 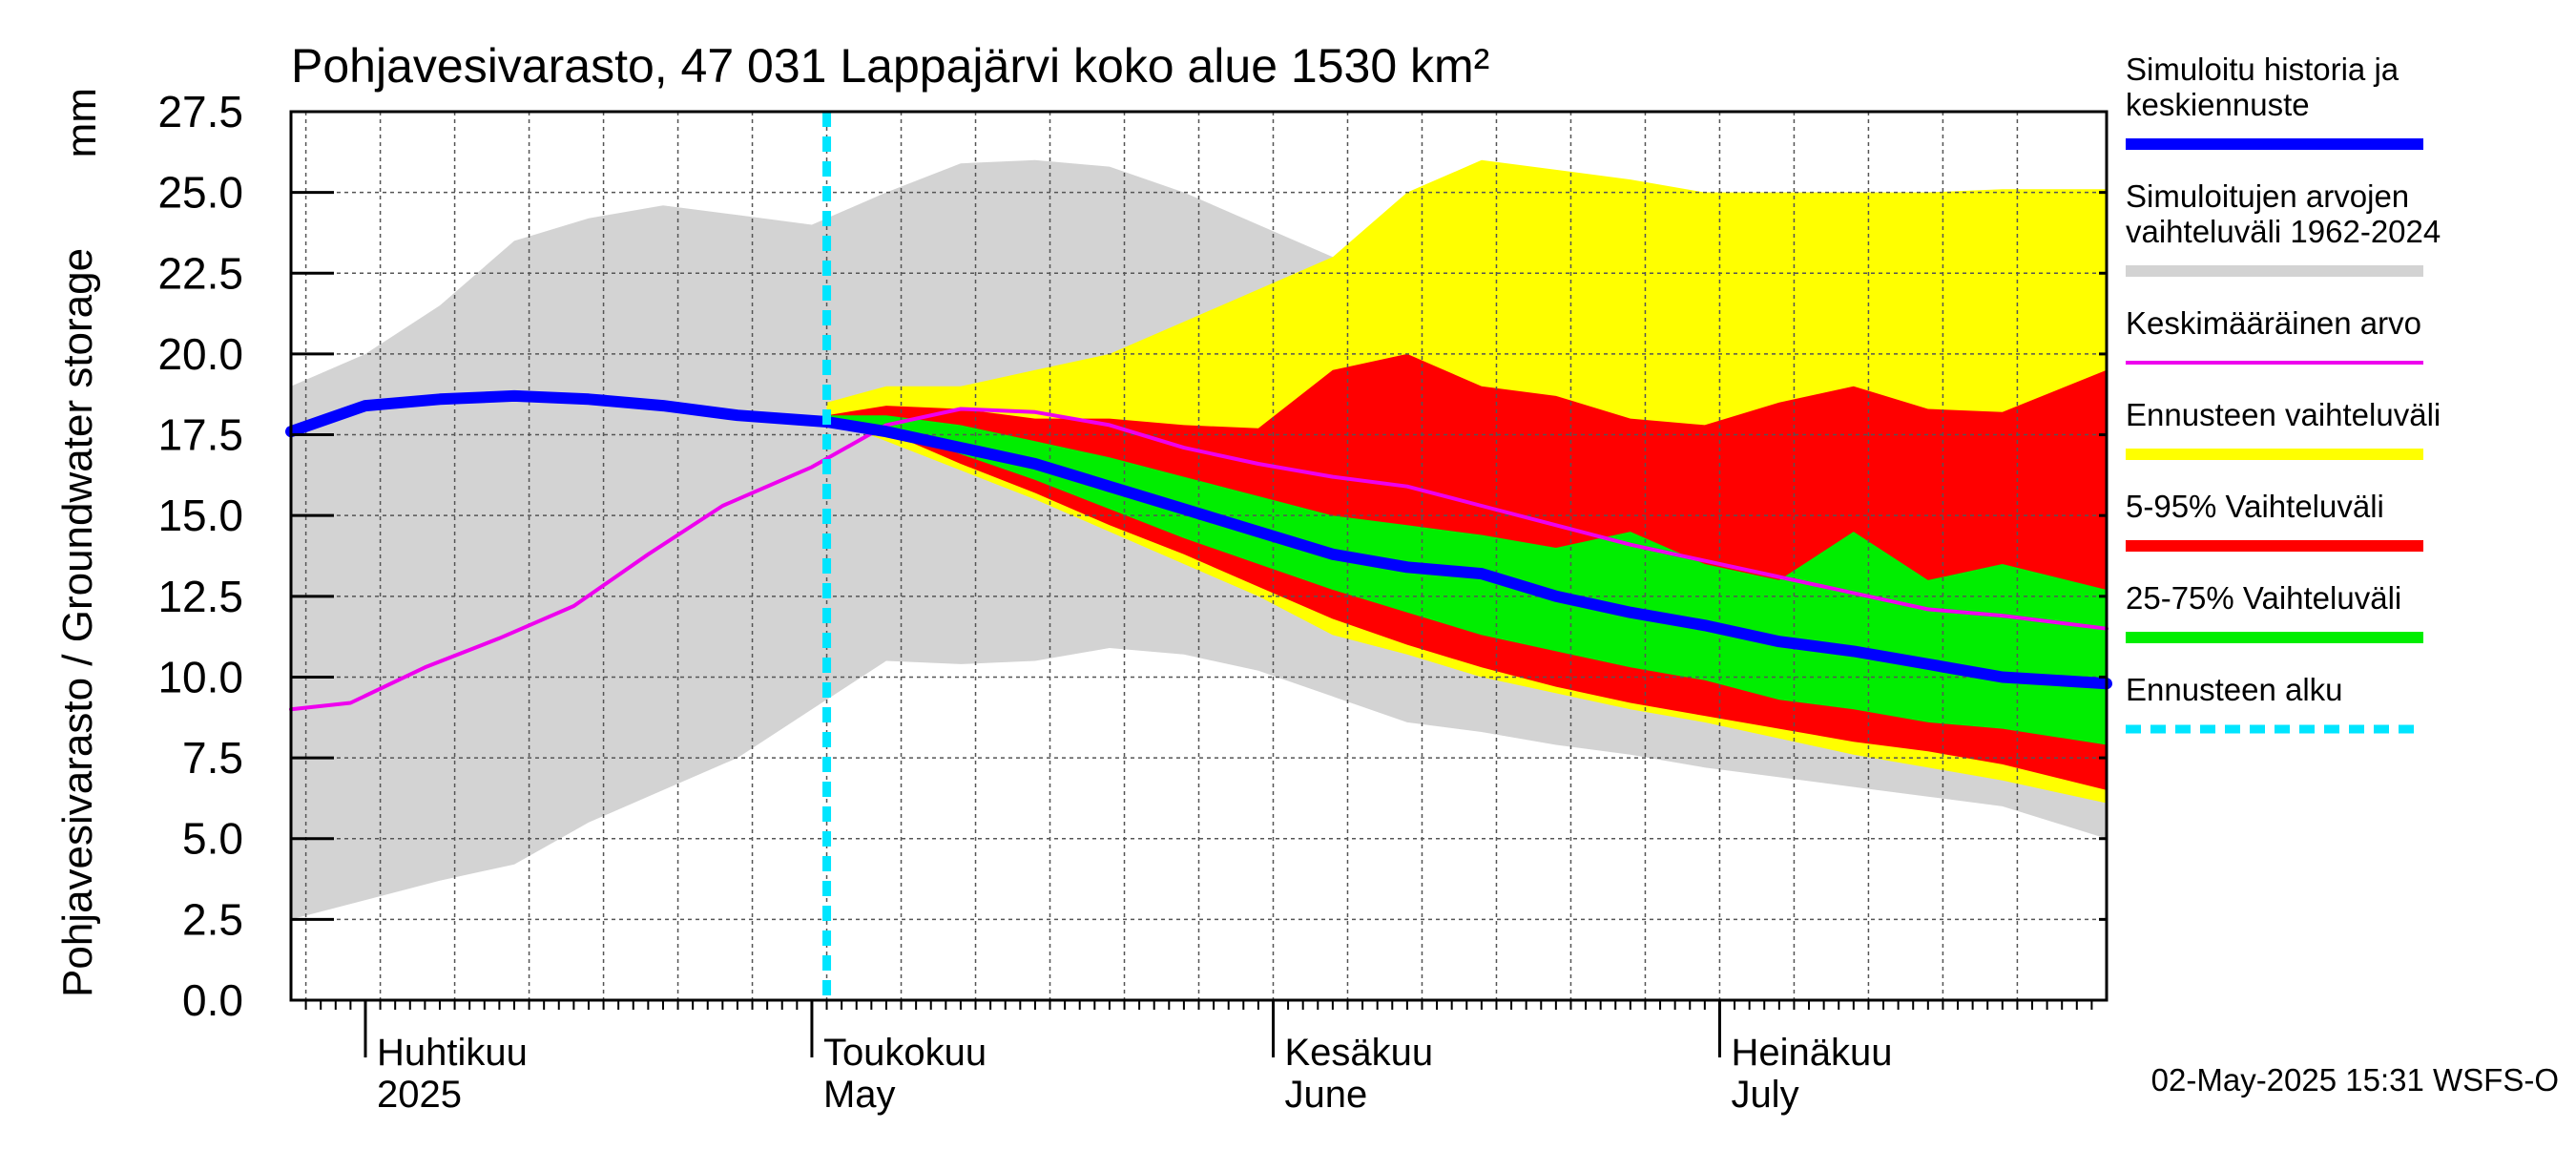 What do you see at coordinates (200, 111) in the screenshot?
I see `y-tick-label: 27.5` at bounding box center [200, 111].